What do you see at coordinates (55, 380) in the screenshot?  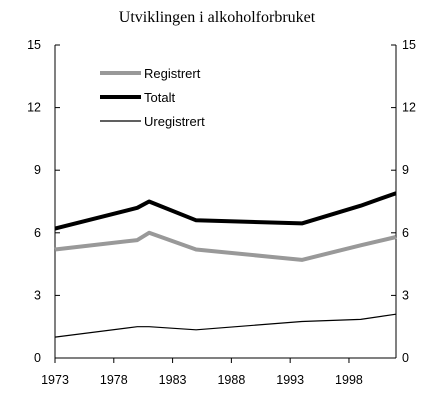 I see `x-tick-label: 1973` at bounding box center [55, 380].